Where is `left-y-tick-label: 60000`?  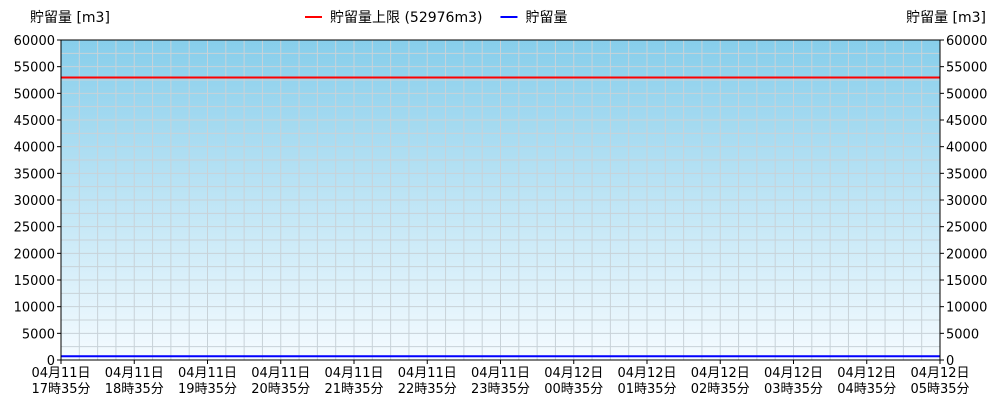 left-y-tick-label: 60000 is located at coordinates (34, 41).